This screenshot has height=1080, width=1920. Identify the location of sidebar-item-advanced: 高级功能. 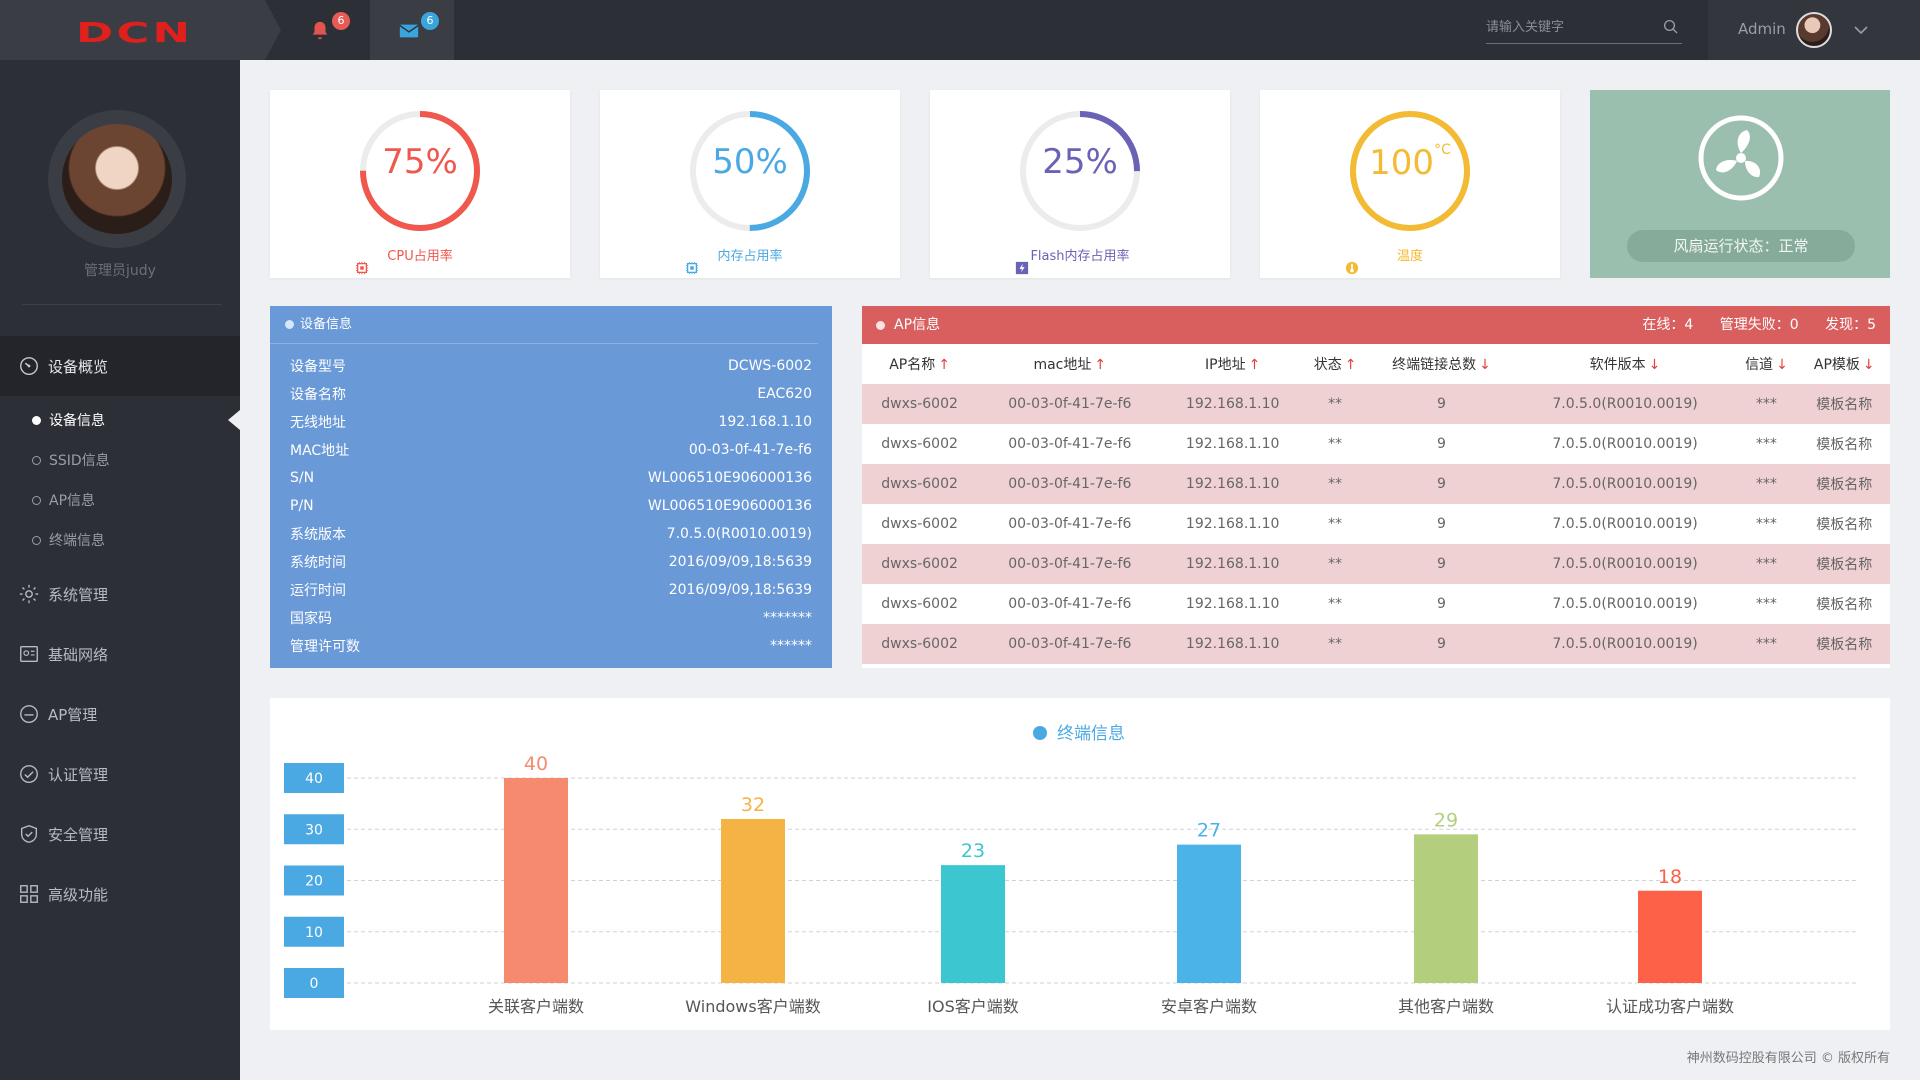
(120, 894).